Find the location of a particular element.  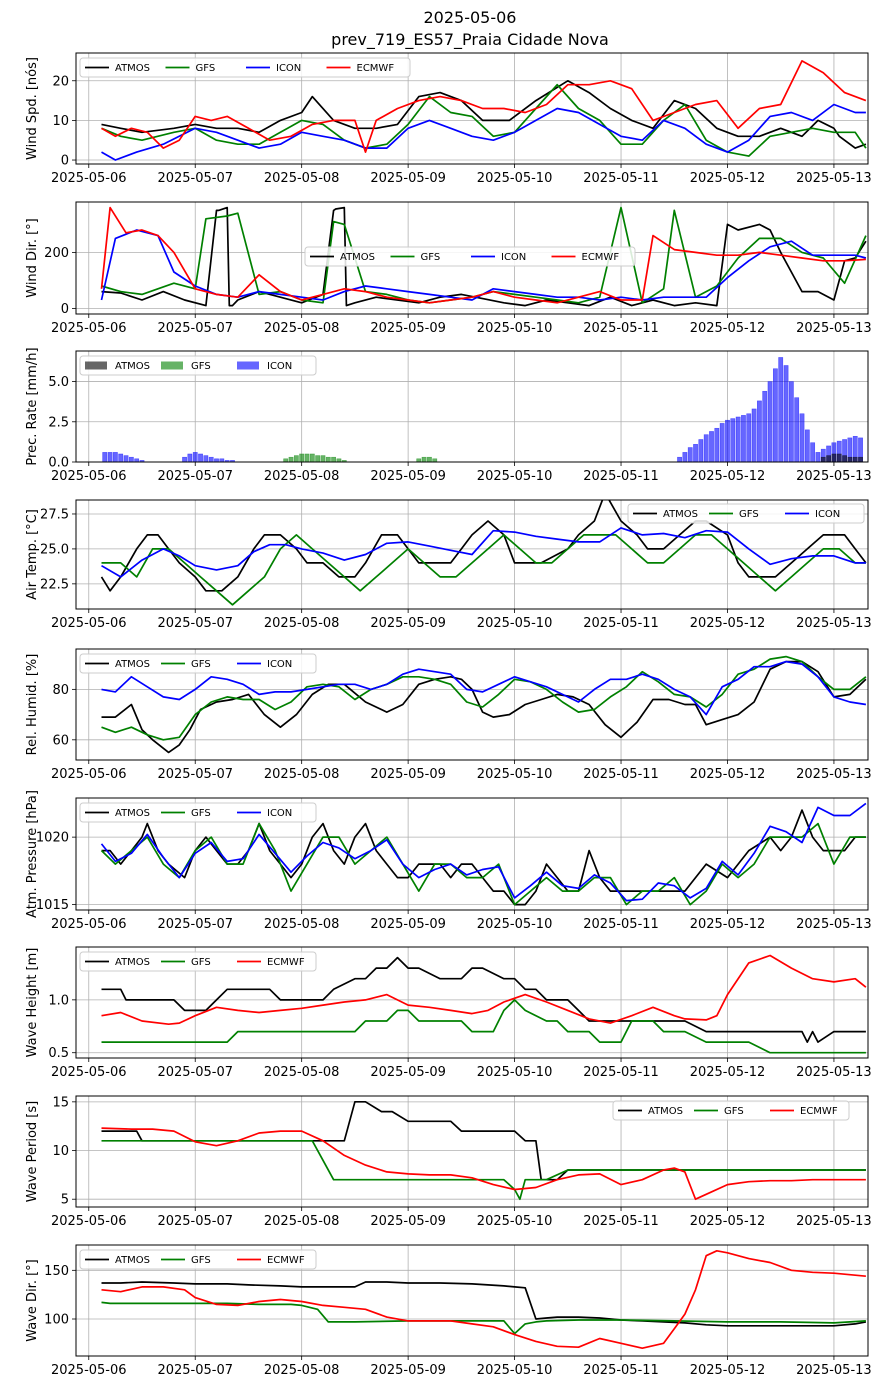

series-line-icon is located at coordinates (483, 132).